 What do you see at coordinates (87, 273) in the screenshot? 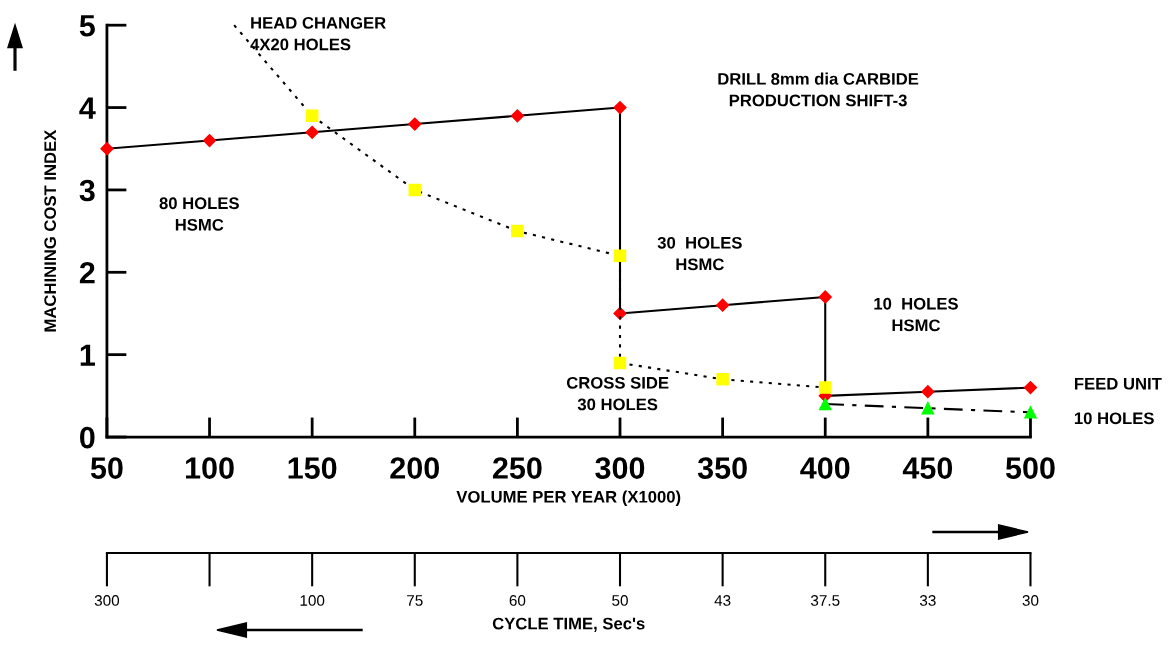
I see `y-tick-label: 2` at bounding box center [87, 273].